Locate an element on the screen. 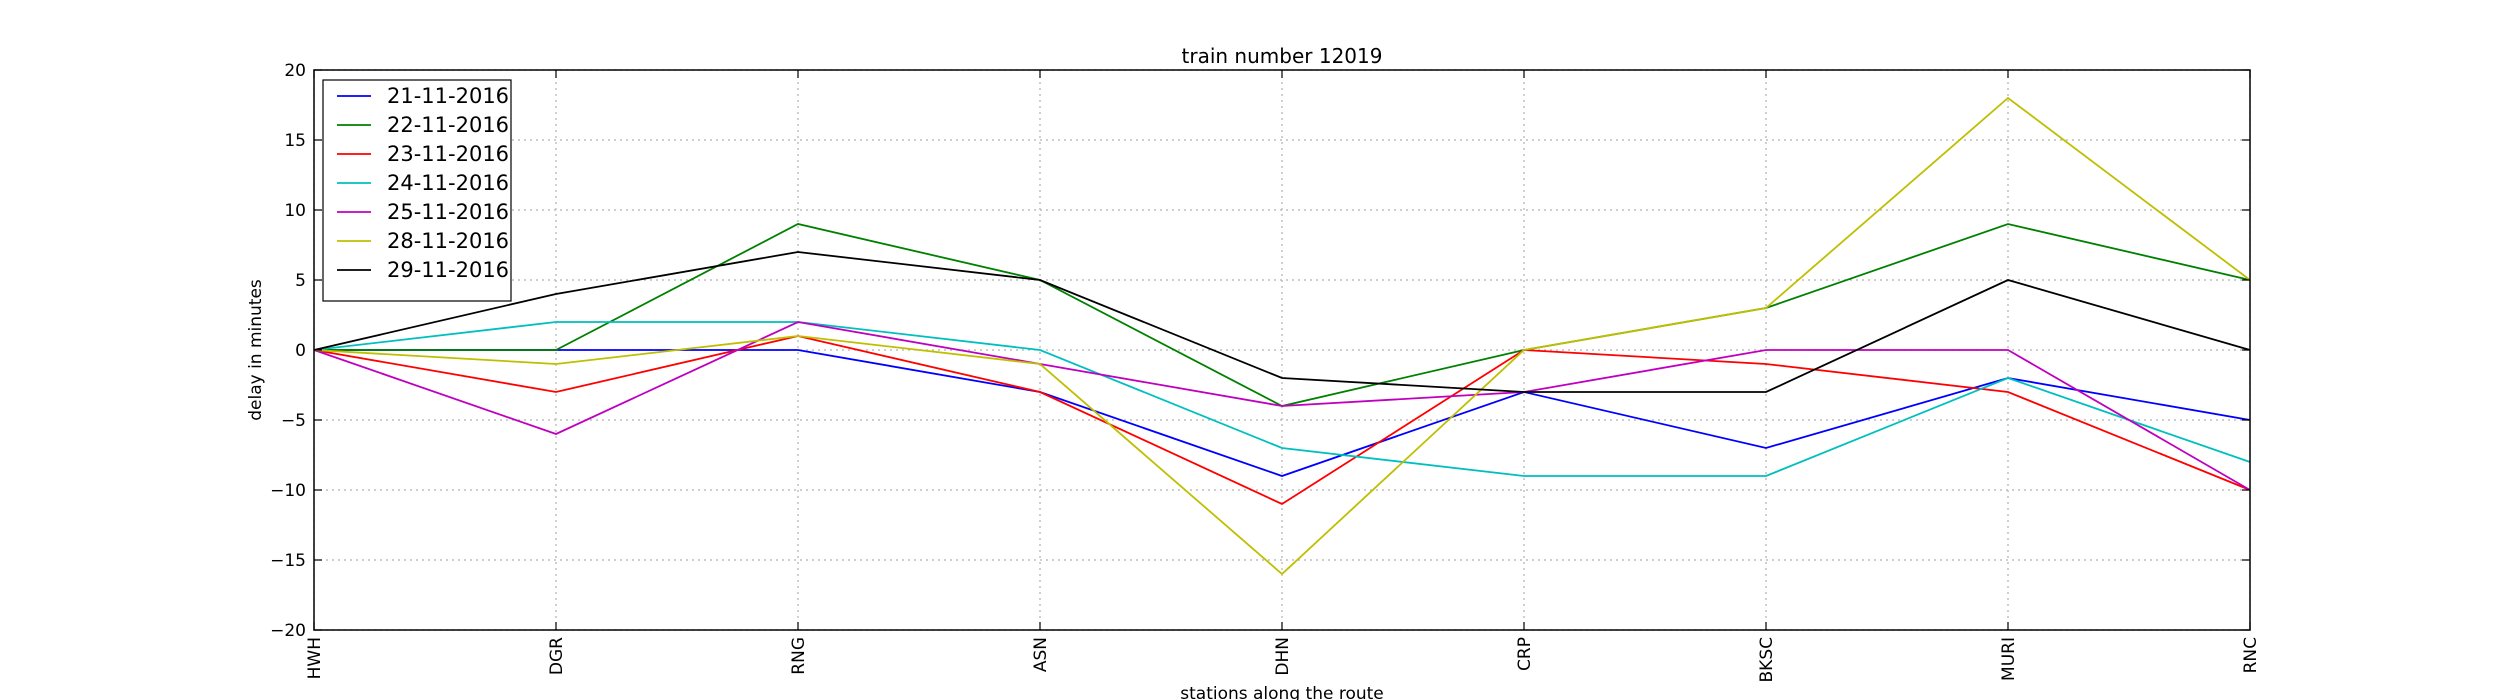 This screenshot has height=700, width=2500. legend-label-28-11-2016: 28-11-2016 is located at coordinates (448, 241).